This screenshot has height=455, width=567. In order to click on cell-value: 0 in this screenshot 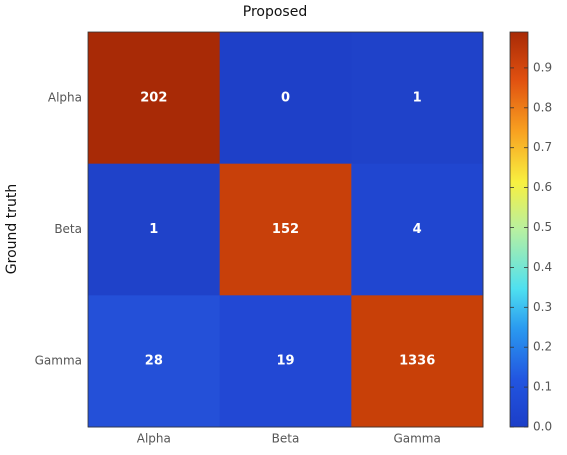, I will do `click(285, 97)`.